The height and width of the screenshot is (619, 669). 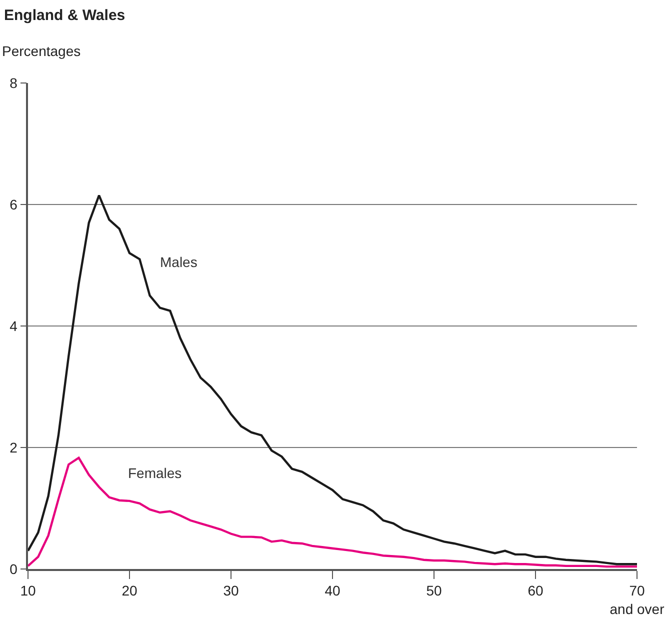 I want to click on x-tick-label: 20, so click(x=130, y=590).